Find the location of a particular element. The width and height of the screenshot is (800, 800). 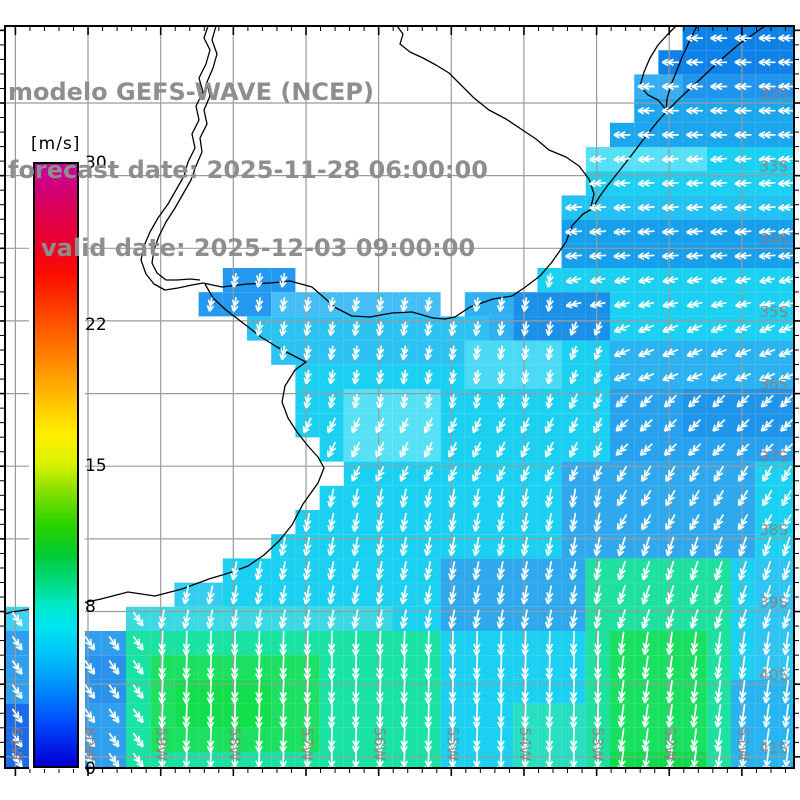

lon-label-53W: 53W is located at coordinates (598, 744).